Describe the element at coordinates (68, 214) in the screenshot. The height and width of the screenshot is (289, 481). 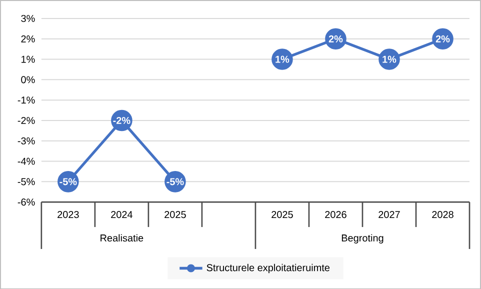
I see `x-tick-label: 2023` at that location.